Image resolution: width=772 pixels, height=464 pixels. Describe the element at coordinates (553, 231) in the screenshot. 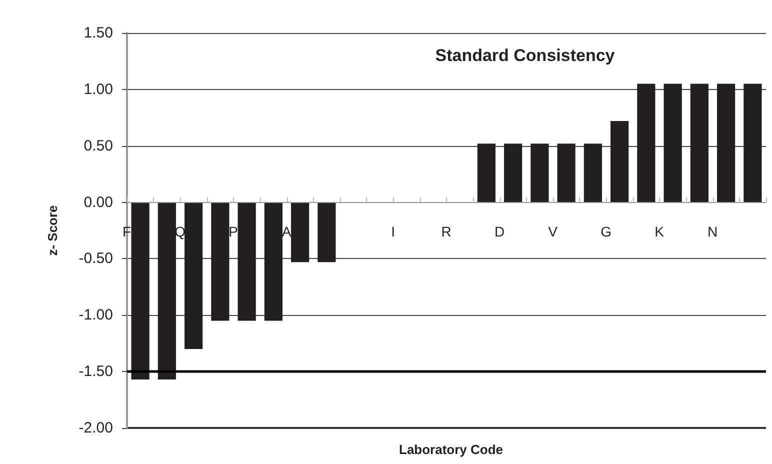

I see `x-tick-label: V` at that location.